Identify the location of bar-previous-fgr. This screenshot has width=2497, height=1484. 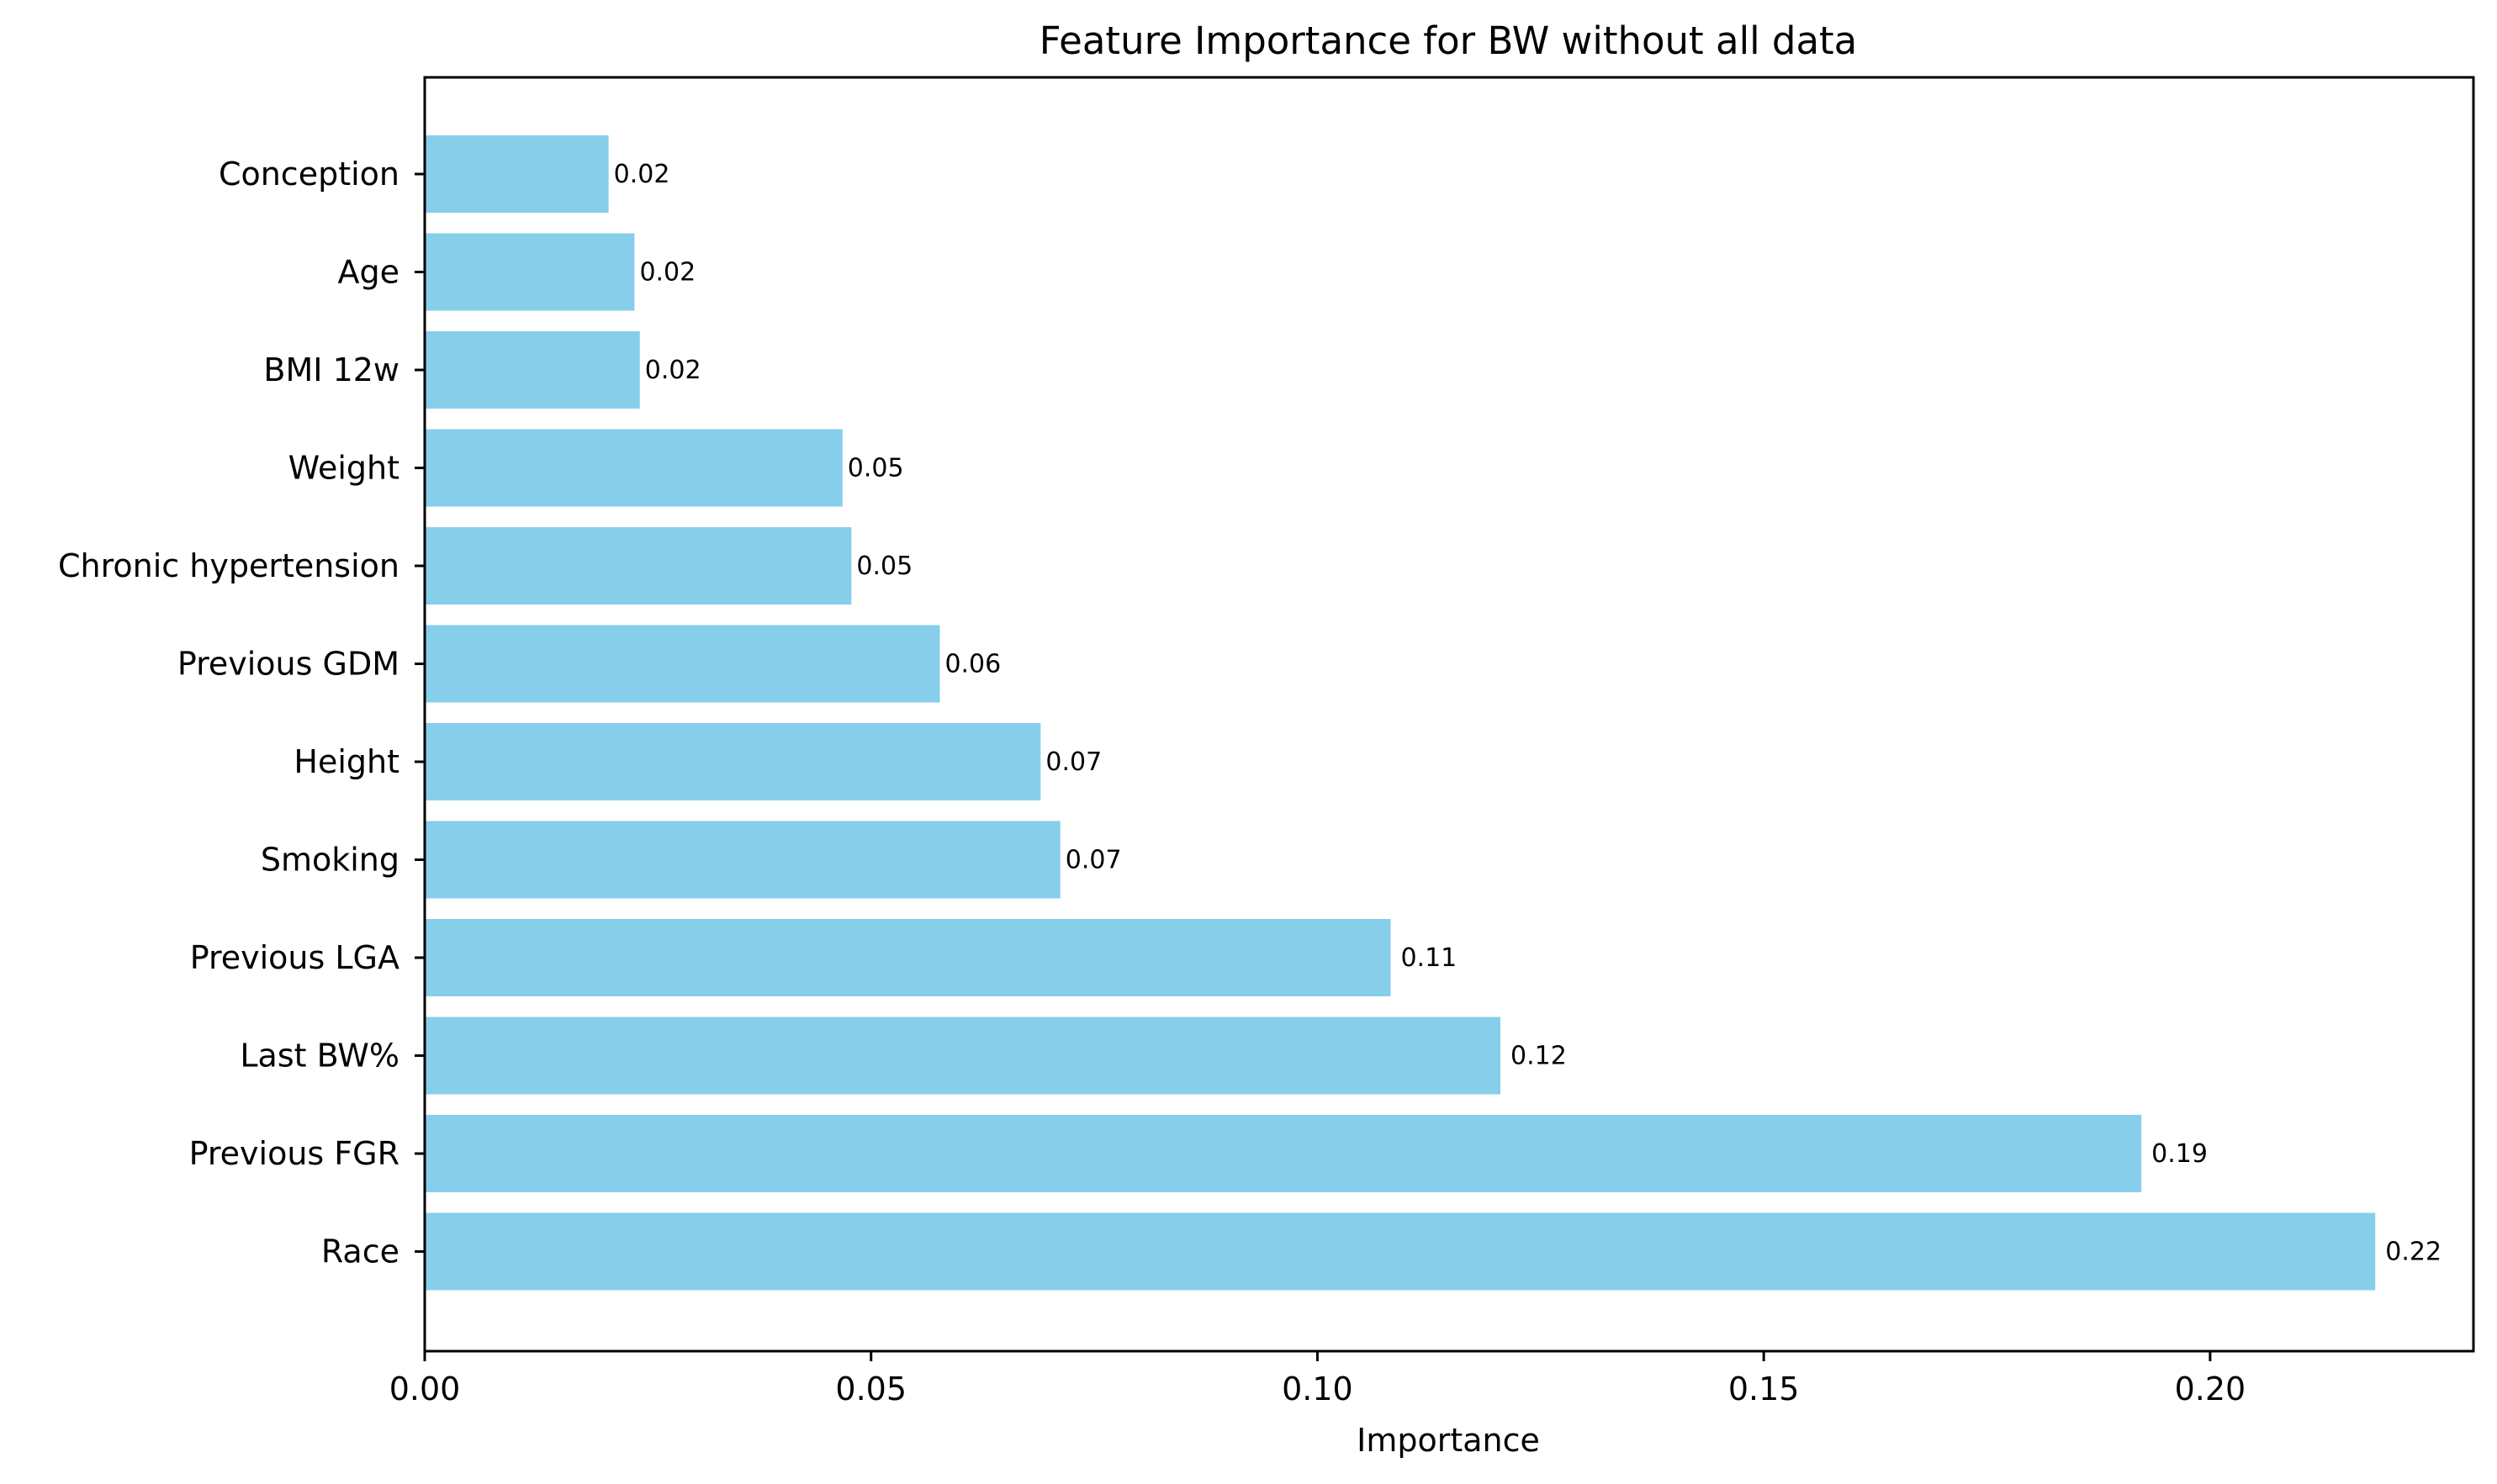
(1283, 1153).